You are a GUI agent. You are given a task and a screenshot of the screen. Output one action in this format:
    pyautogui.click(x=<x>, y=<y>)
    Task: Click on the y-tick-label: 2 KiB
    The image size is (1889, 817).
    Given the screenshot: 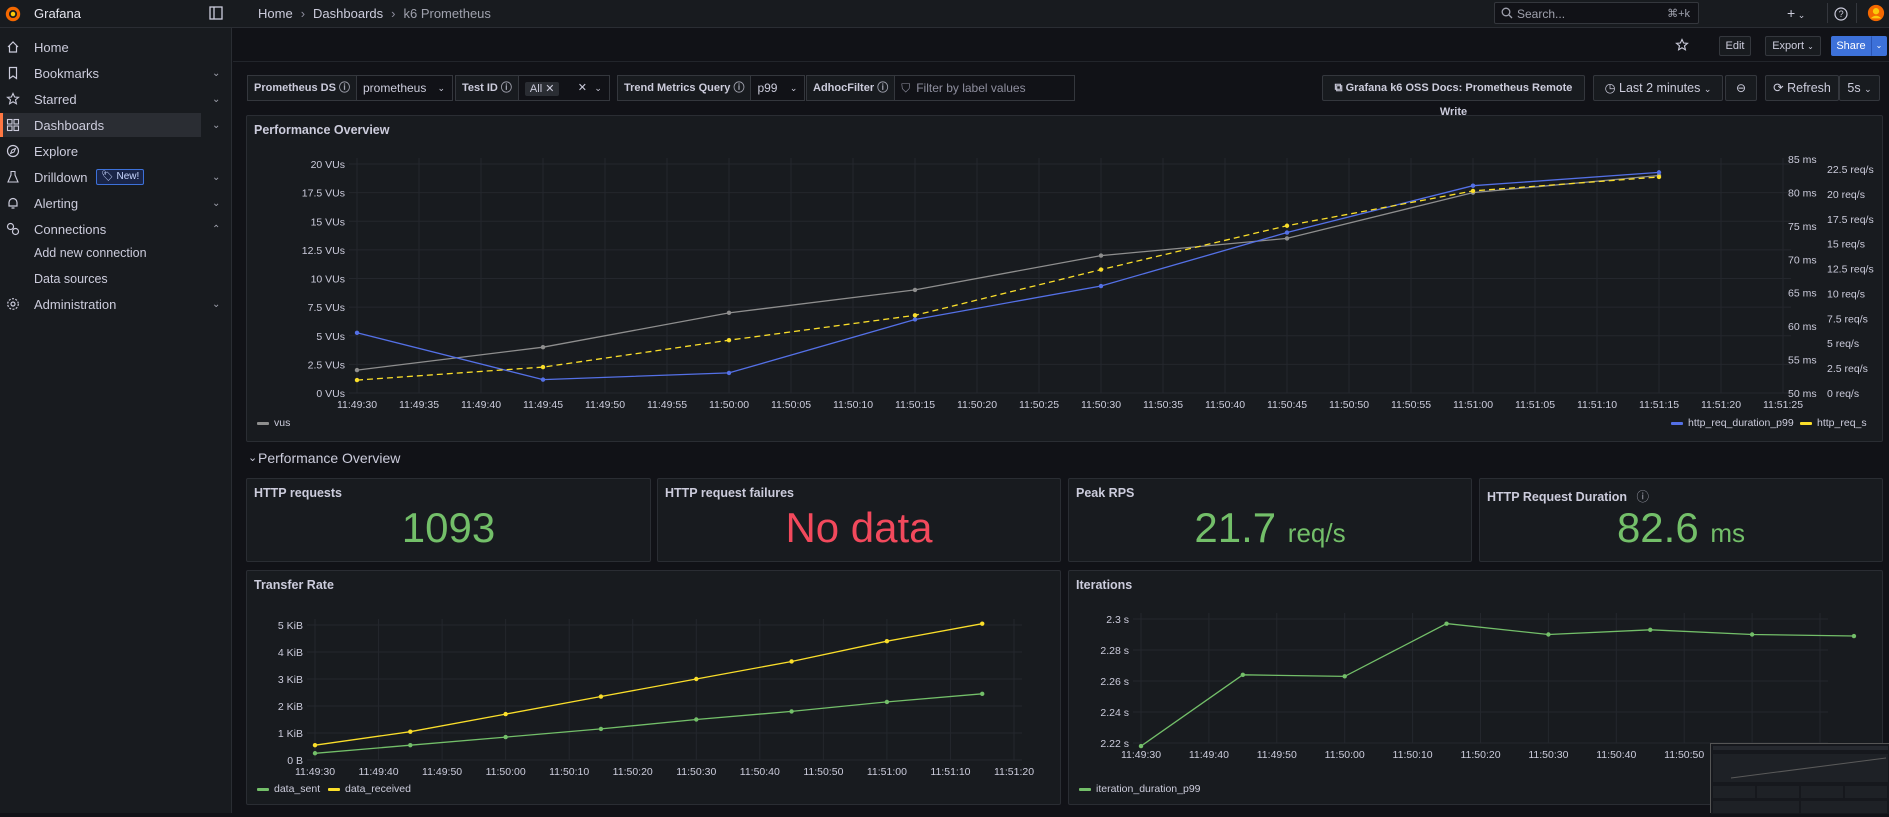 What is the action you would take?
    pyautogui.click(x=290, y=707)
    